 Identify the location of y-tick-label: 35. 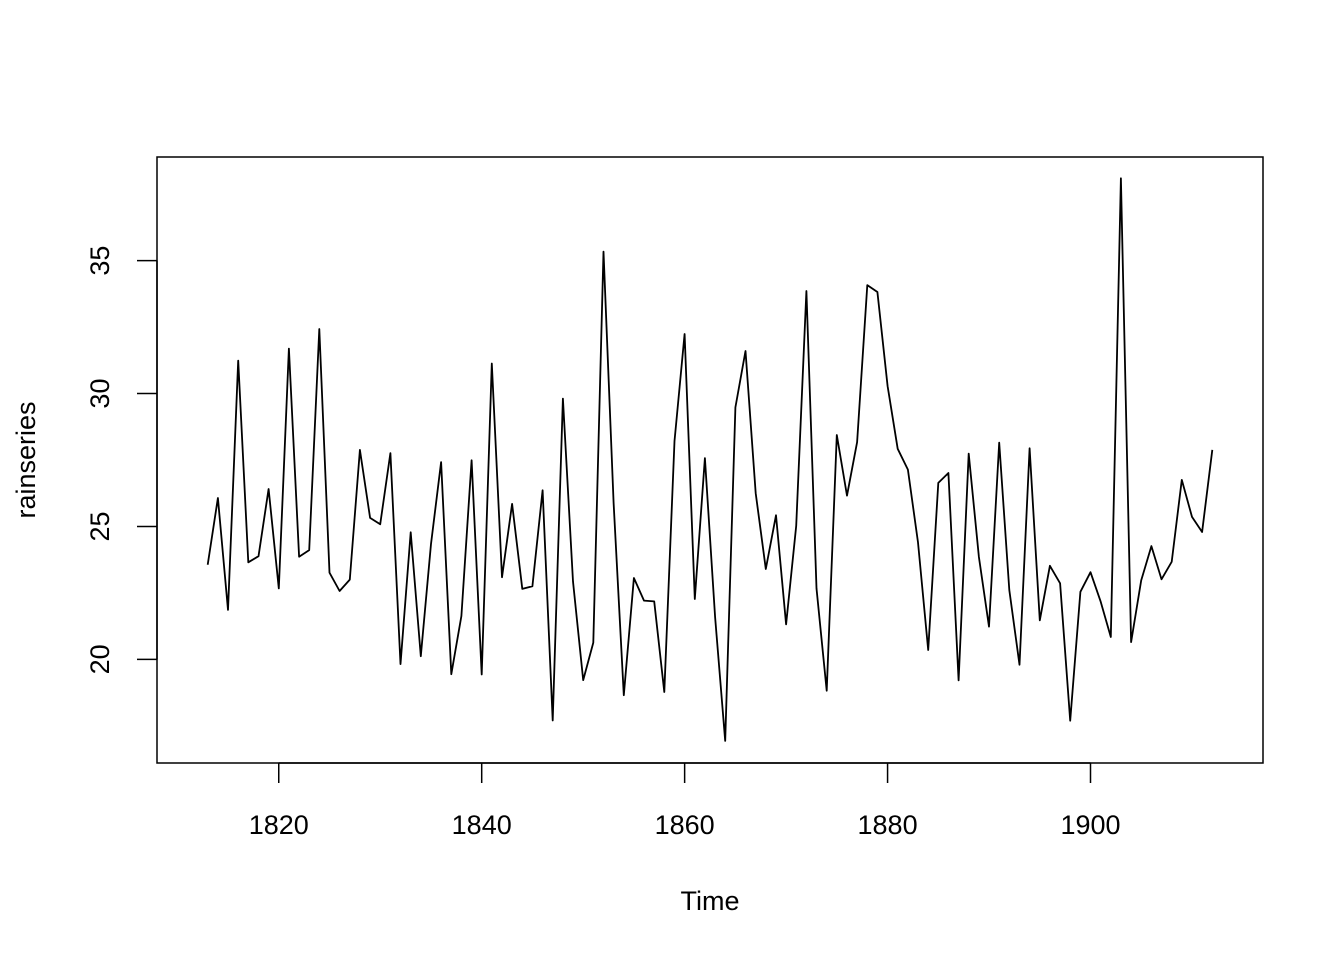
(100, 261).